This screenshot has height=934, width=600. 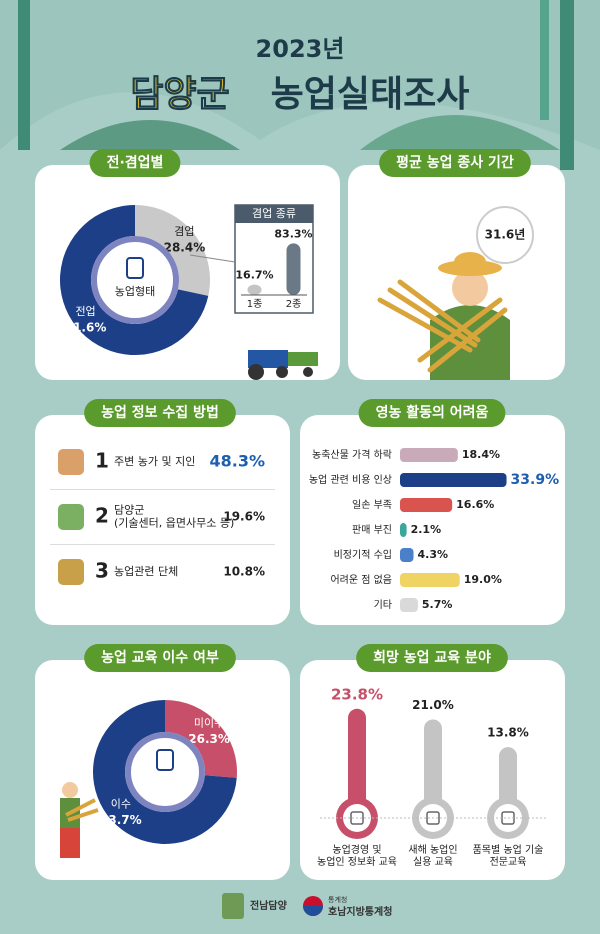 What do you see at coordinates (363, 554) in the screenshot?
I see `hbar-category: 비정기적 수입` at bounding box center [363, 554].